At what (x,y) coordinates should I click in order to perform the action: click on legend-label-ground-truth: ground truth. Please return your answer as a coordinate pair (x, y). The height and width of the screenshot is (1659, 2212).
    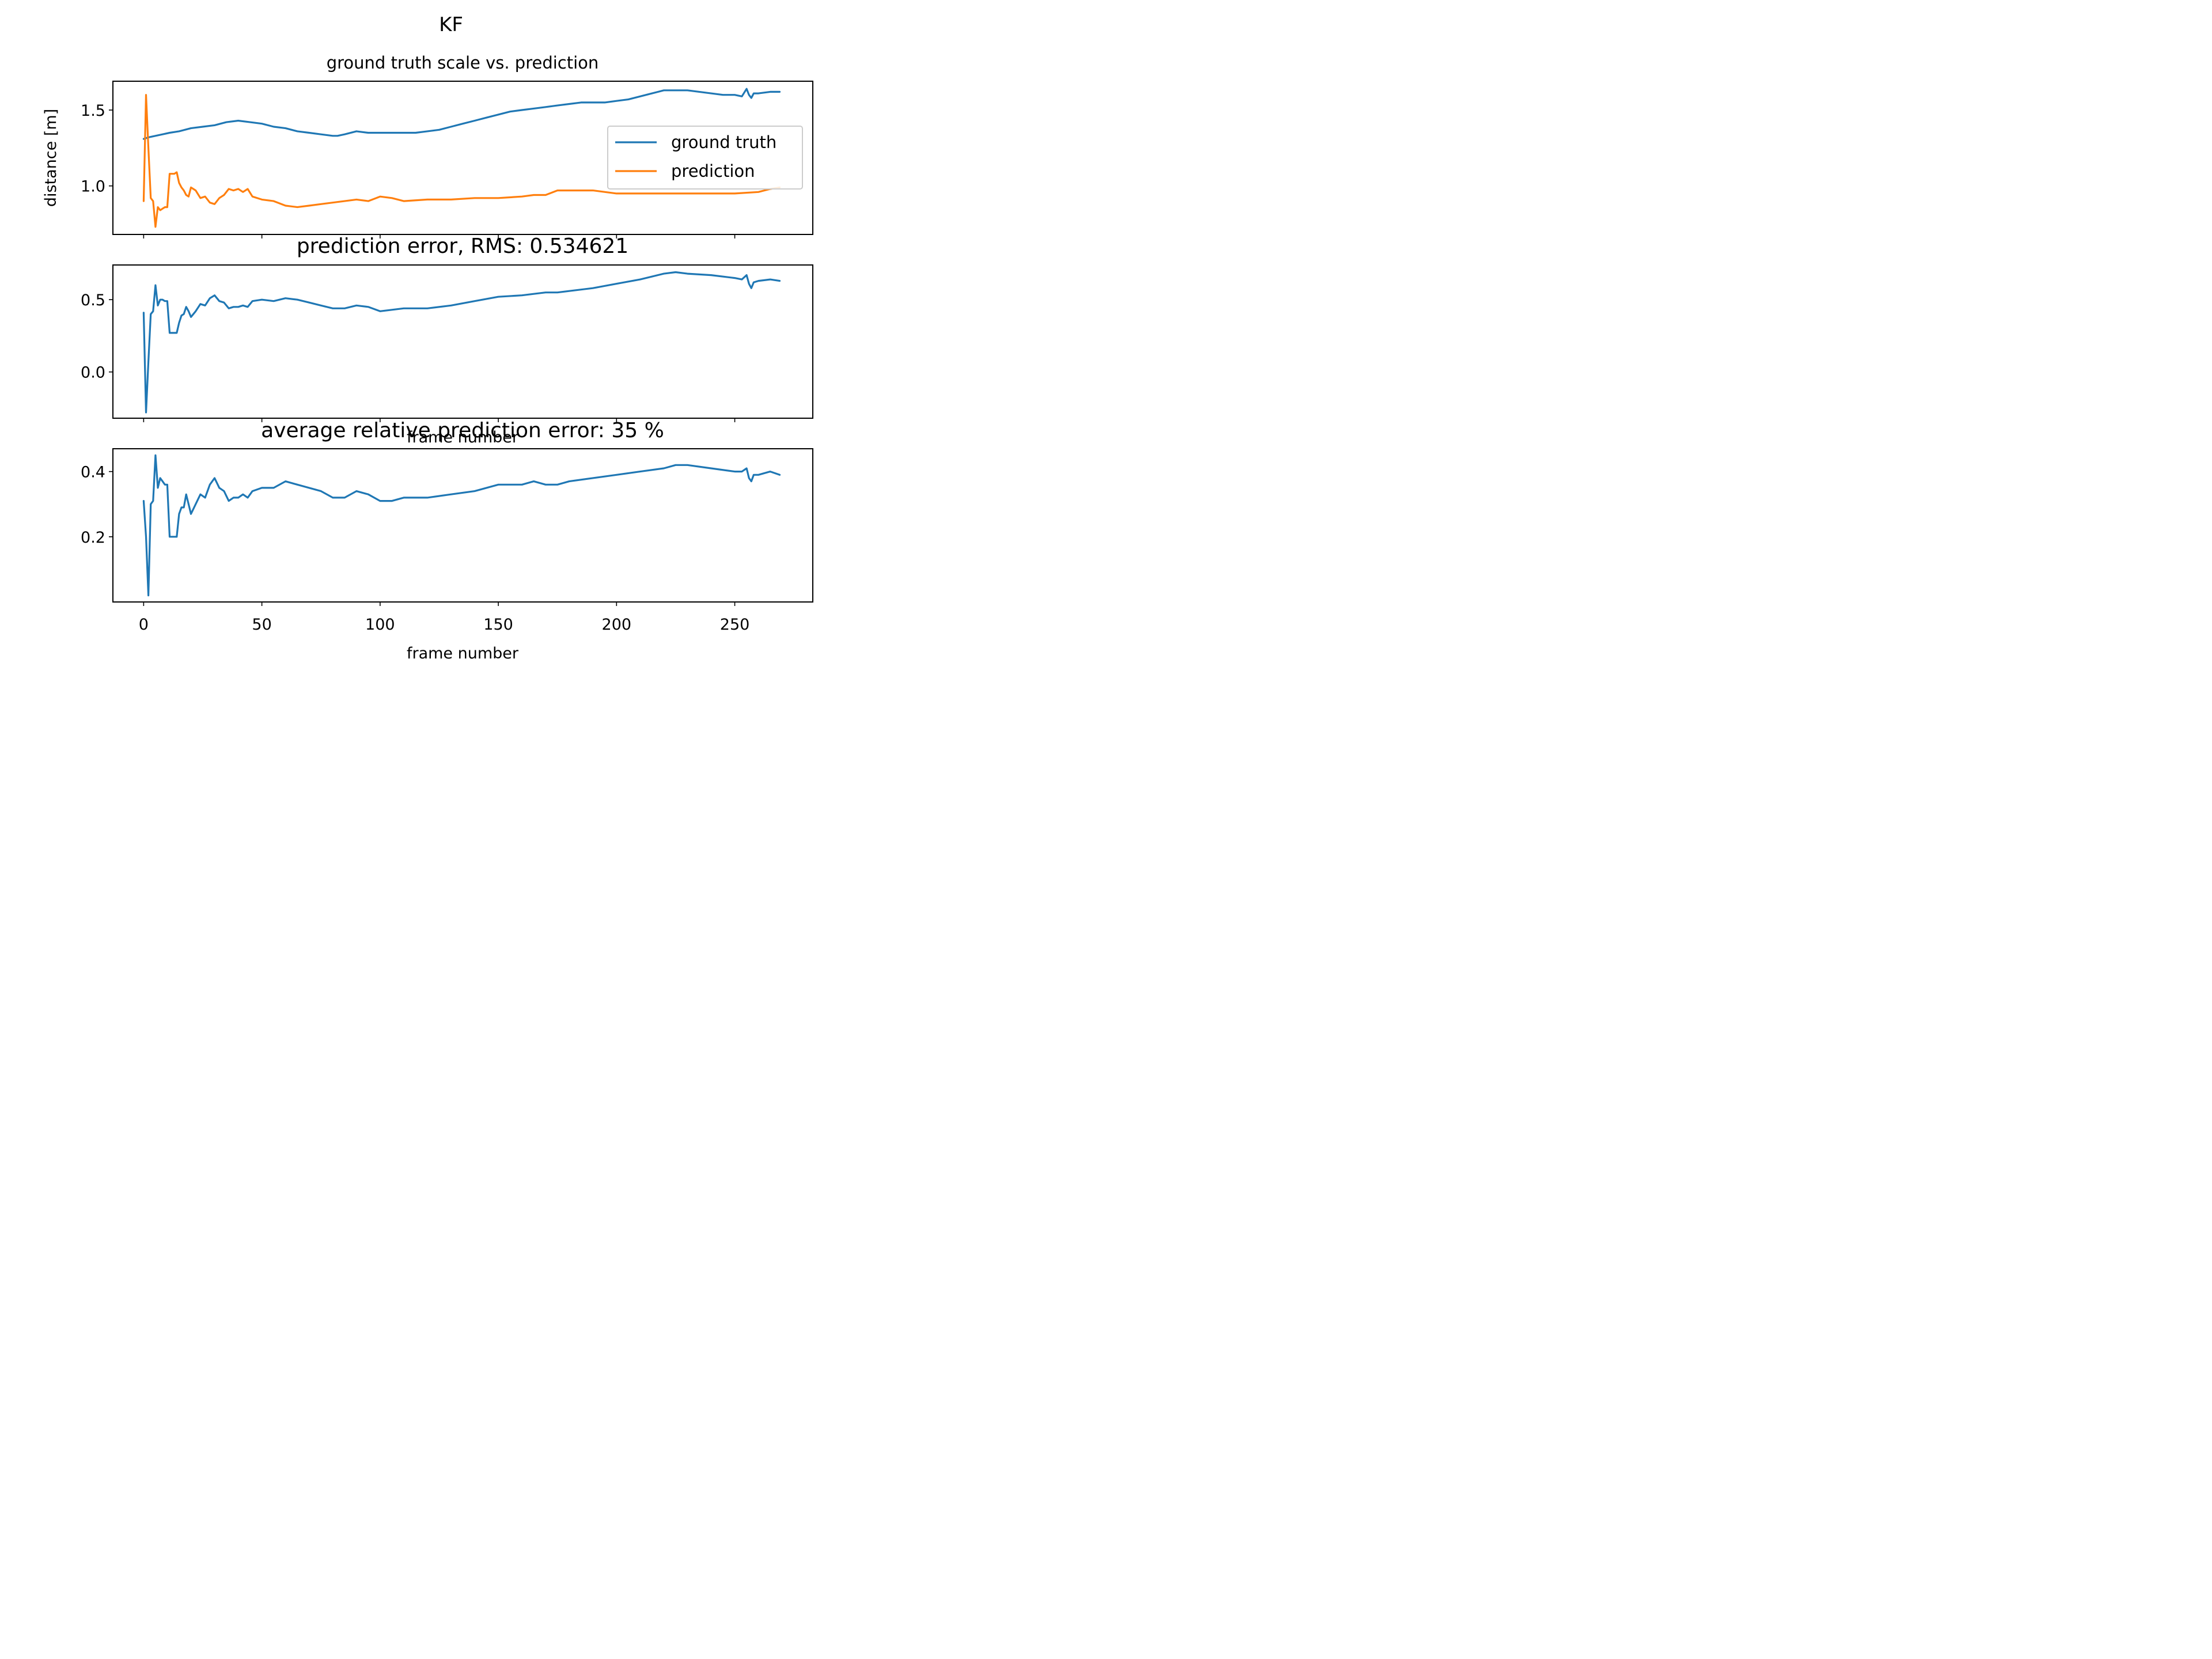
    Looking at the image, I should click on (724, 142).